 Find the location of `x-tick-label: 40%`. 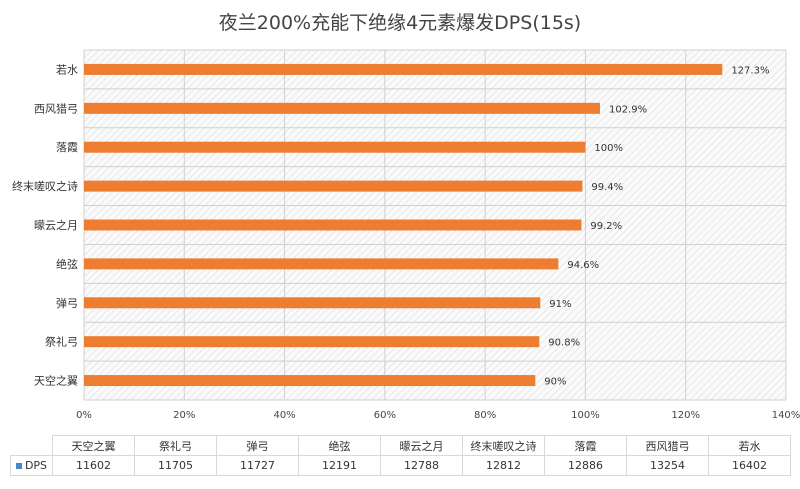

x-tick-label: 40% is located at coordinates (284, 415).